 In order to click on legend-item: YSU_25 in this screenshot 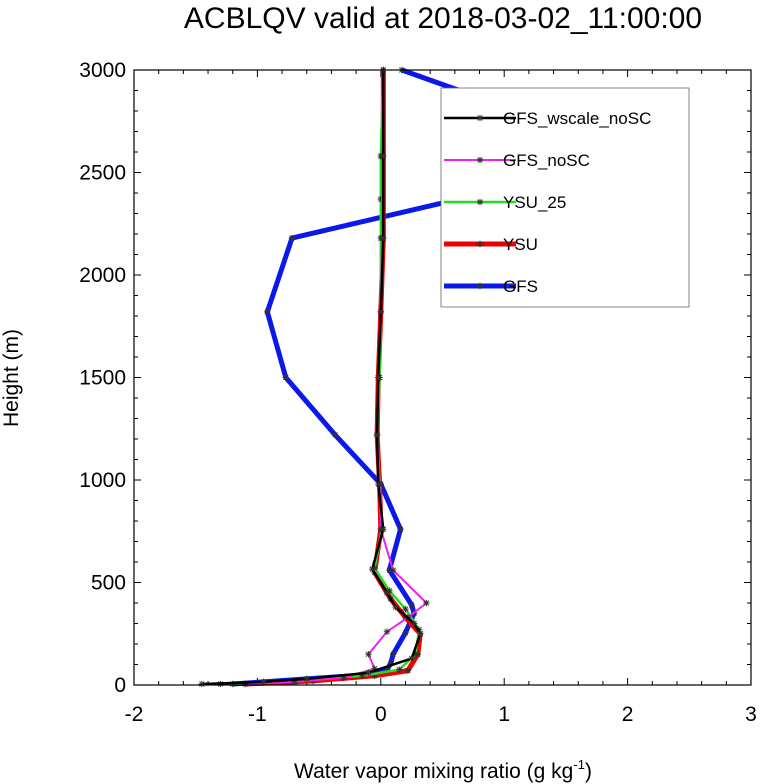, I will do `click(505, 202)`.